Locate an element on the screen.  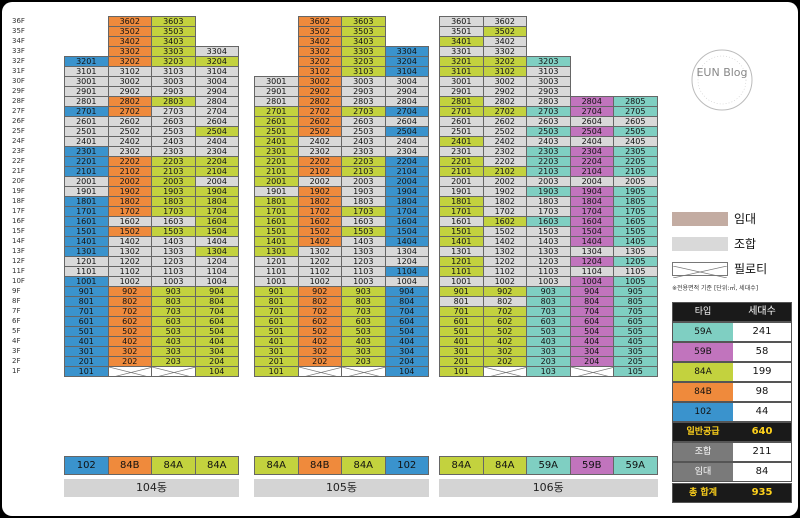
union-row-value: 211 is located at coordinates (762, 452).